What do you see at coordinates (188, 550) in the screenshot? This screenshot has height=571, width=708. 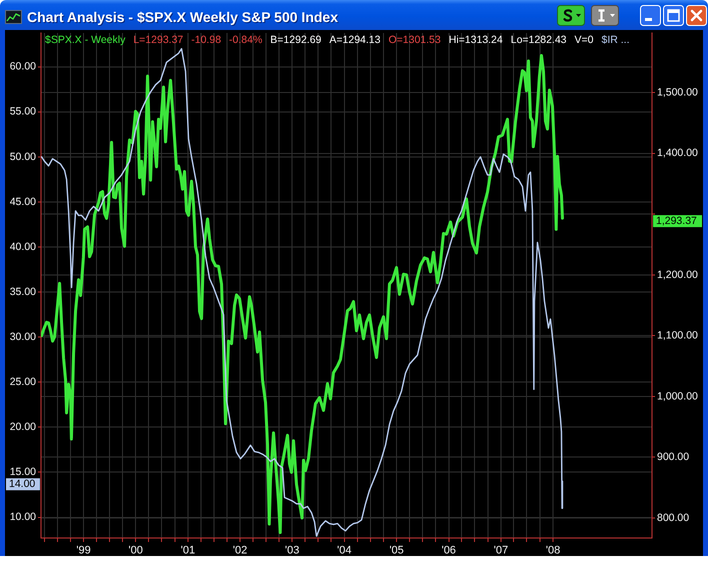 I see `x-tick-label: '01` at bounding box center [188, 550].